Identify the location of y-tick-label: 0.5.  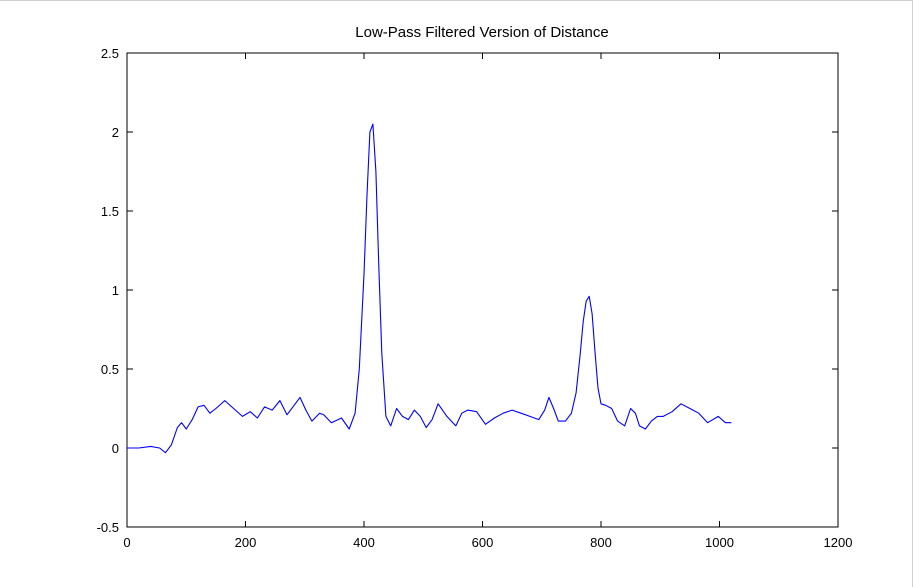
(110, 369).